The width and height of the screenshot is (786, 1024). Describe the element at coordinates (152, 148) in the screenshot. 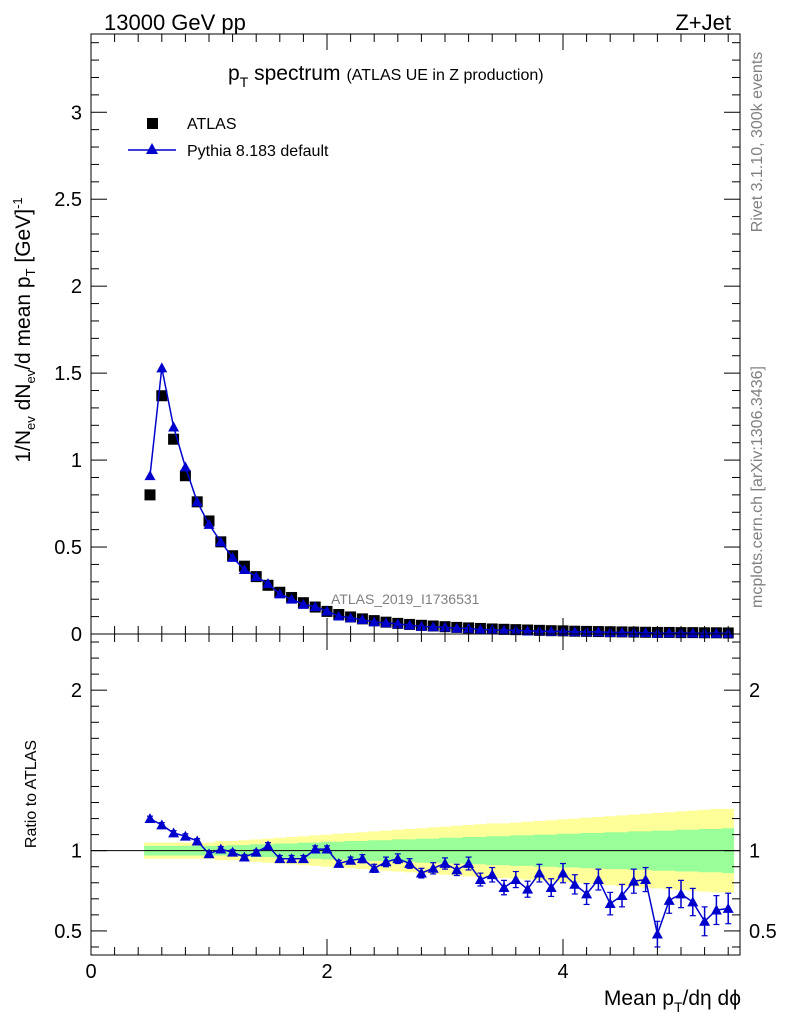

I see `legend-pythia-marker` at that location.